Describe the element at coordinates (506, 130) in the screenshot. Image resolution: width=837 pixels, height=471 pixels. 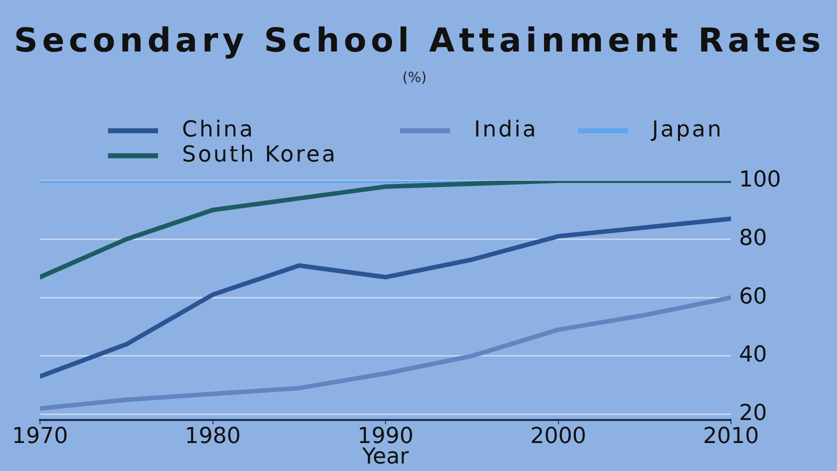
I see `legend-label: India` at that location.